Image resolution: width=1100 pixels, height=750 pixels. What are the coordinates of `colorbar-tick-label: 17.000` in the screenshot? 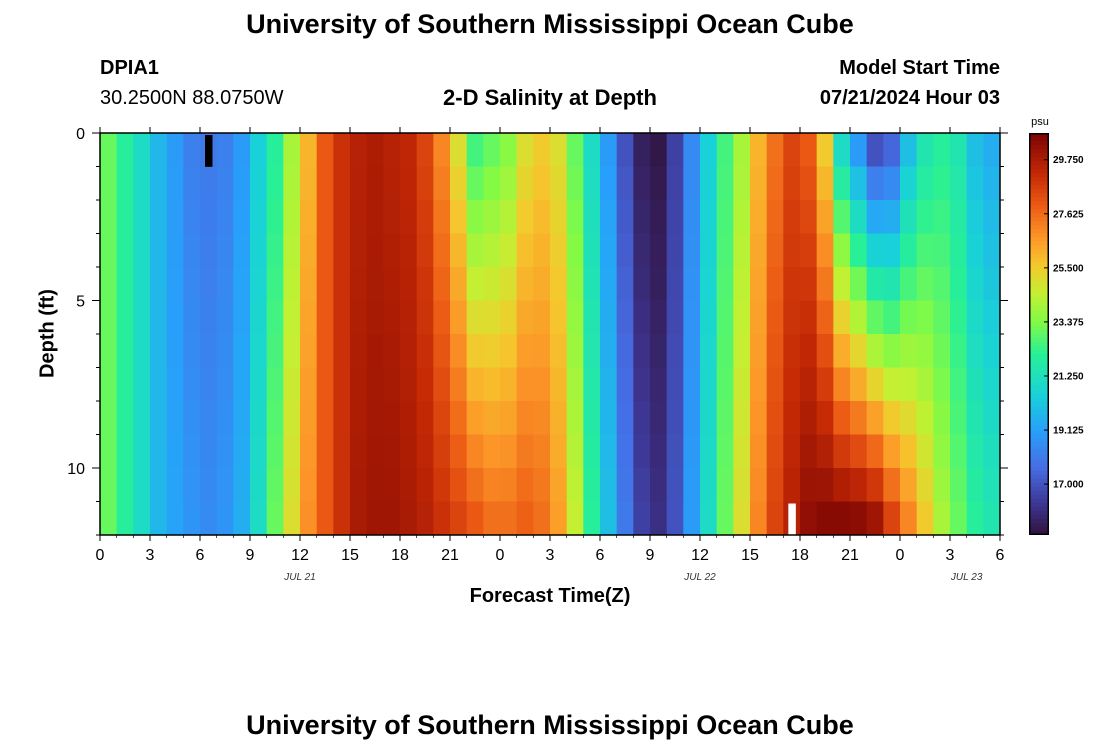 It's located at (1068, 485).